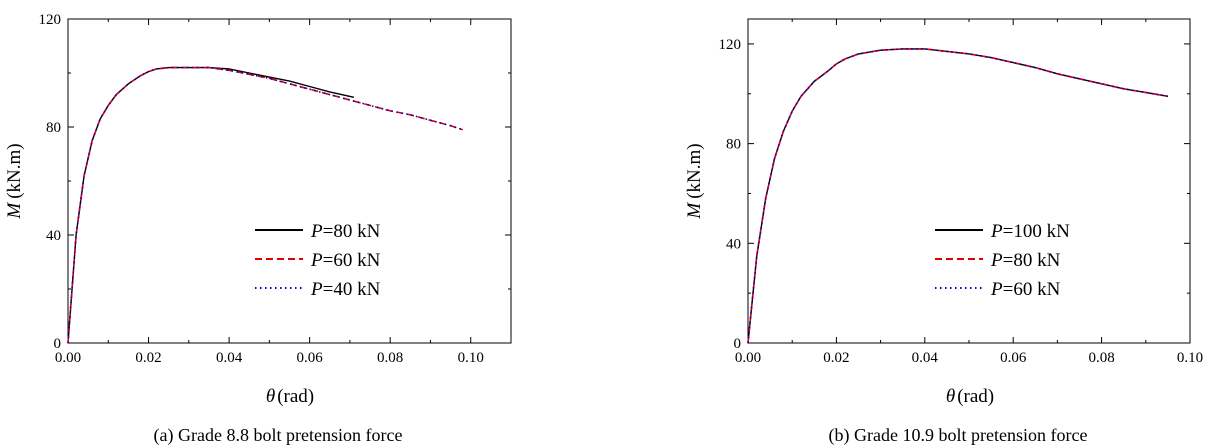  I want to click on figure-caption: (a) Grade 8.8 bolt pretension force, so click(278, 435).